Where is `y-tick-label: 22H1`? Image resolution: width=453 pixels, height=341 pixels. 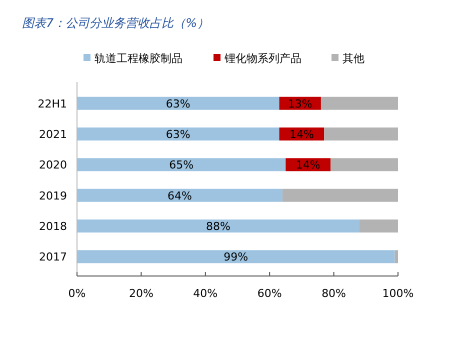 y-tick-label: 22H1 is located at coordinates (52, 103).